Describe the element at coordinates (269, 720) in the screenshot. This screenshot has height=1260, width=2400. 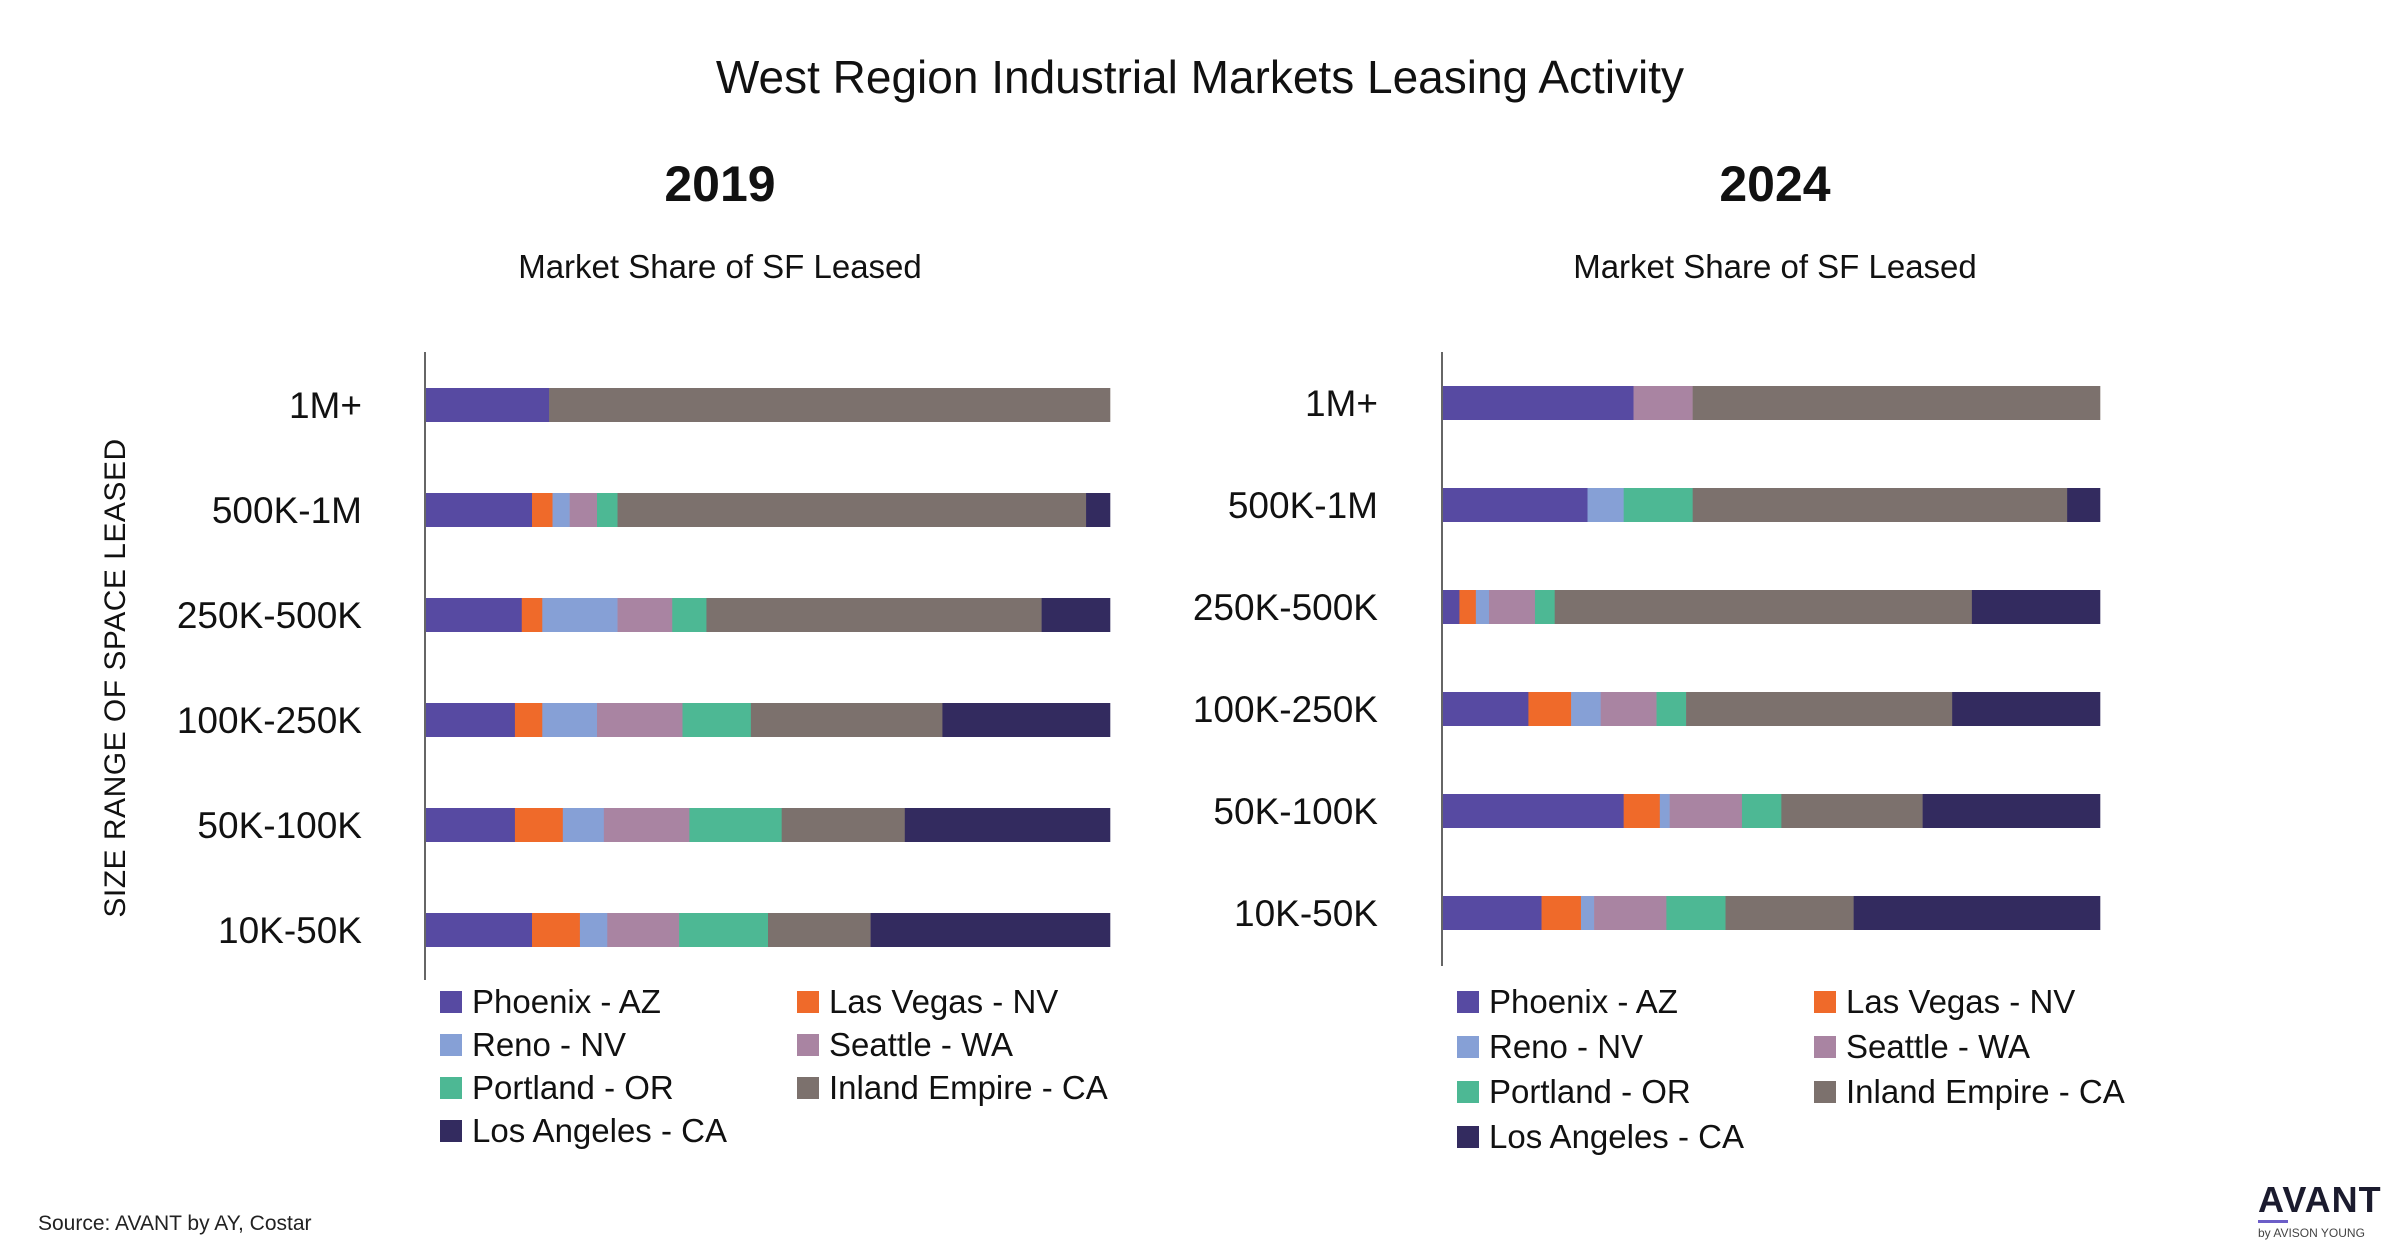
I see `category-label-2019: 100K-250K` at that location.